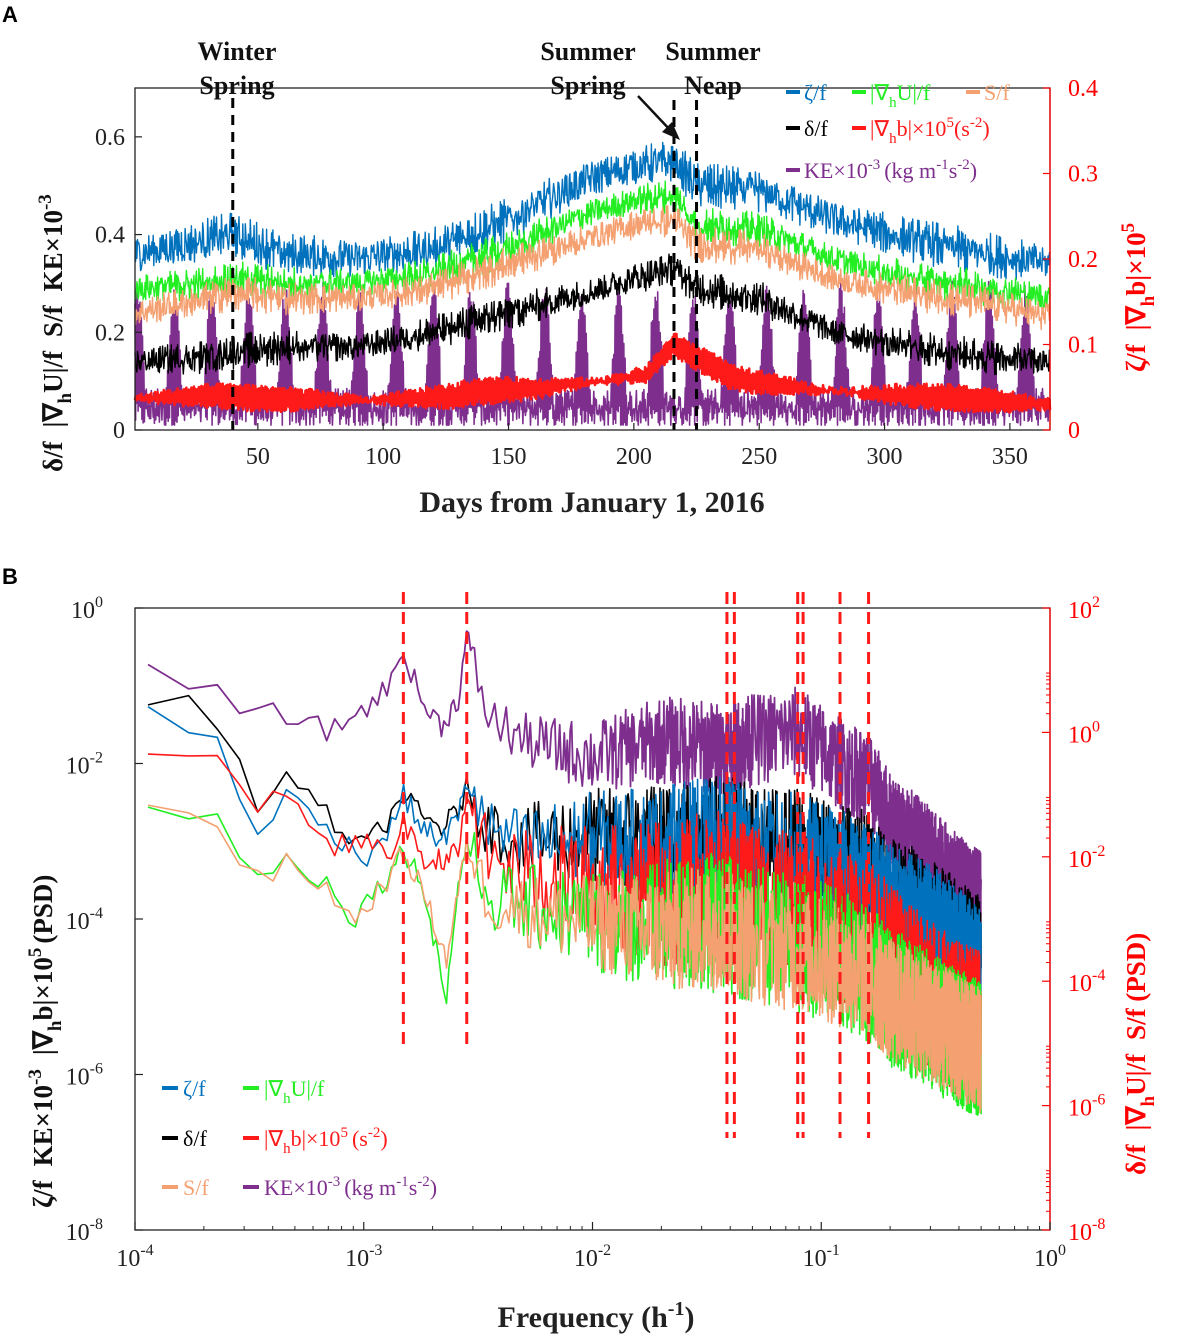 The height and width of the screenshot is (1337, 1181). I want to click on panel-a-xtick-label-4: 250, so click(759, 457).